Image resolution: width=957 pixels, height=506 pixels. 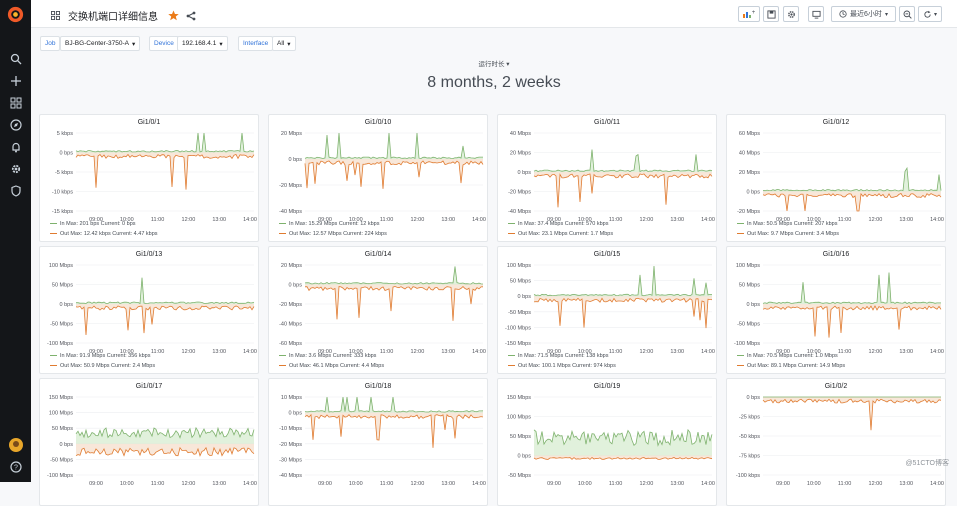 What do you see at coordinates (792, 224) in the screenshot?
I see `legend-in-text: In Max: 50.5 Mbps Current: 207 kbps` at bounding box center [792, 224].